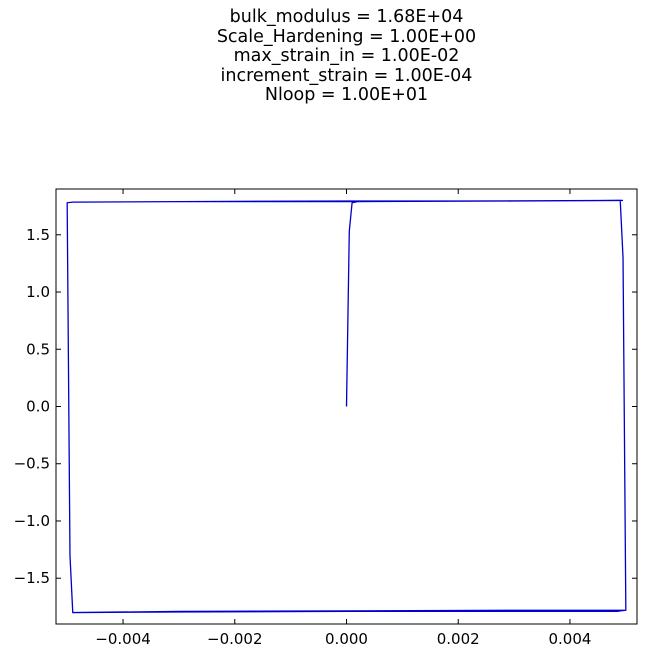 This screenshot has height=658, width=647. Describe the element at coordinates (32, 464) in the screenshot. I see `y-tick-label: −0.5` at that location.